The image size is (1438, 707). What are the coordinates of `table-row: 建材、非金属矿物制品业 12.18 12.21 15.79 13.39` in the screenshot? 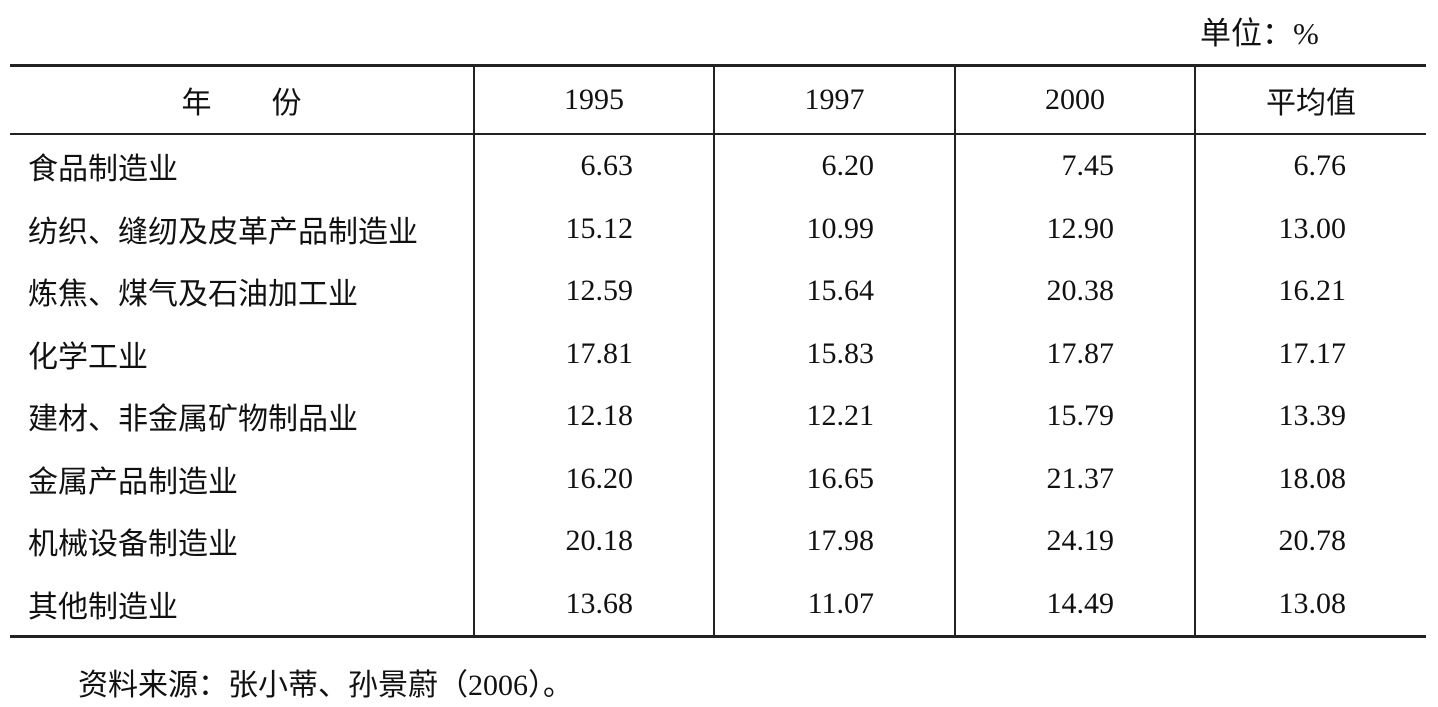 It's located at (718, 416).